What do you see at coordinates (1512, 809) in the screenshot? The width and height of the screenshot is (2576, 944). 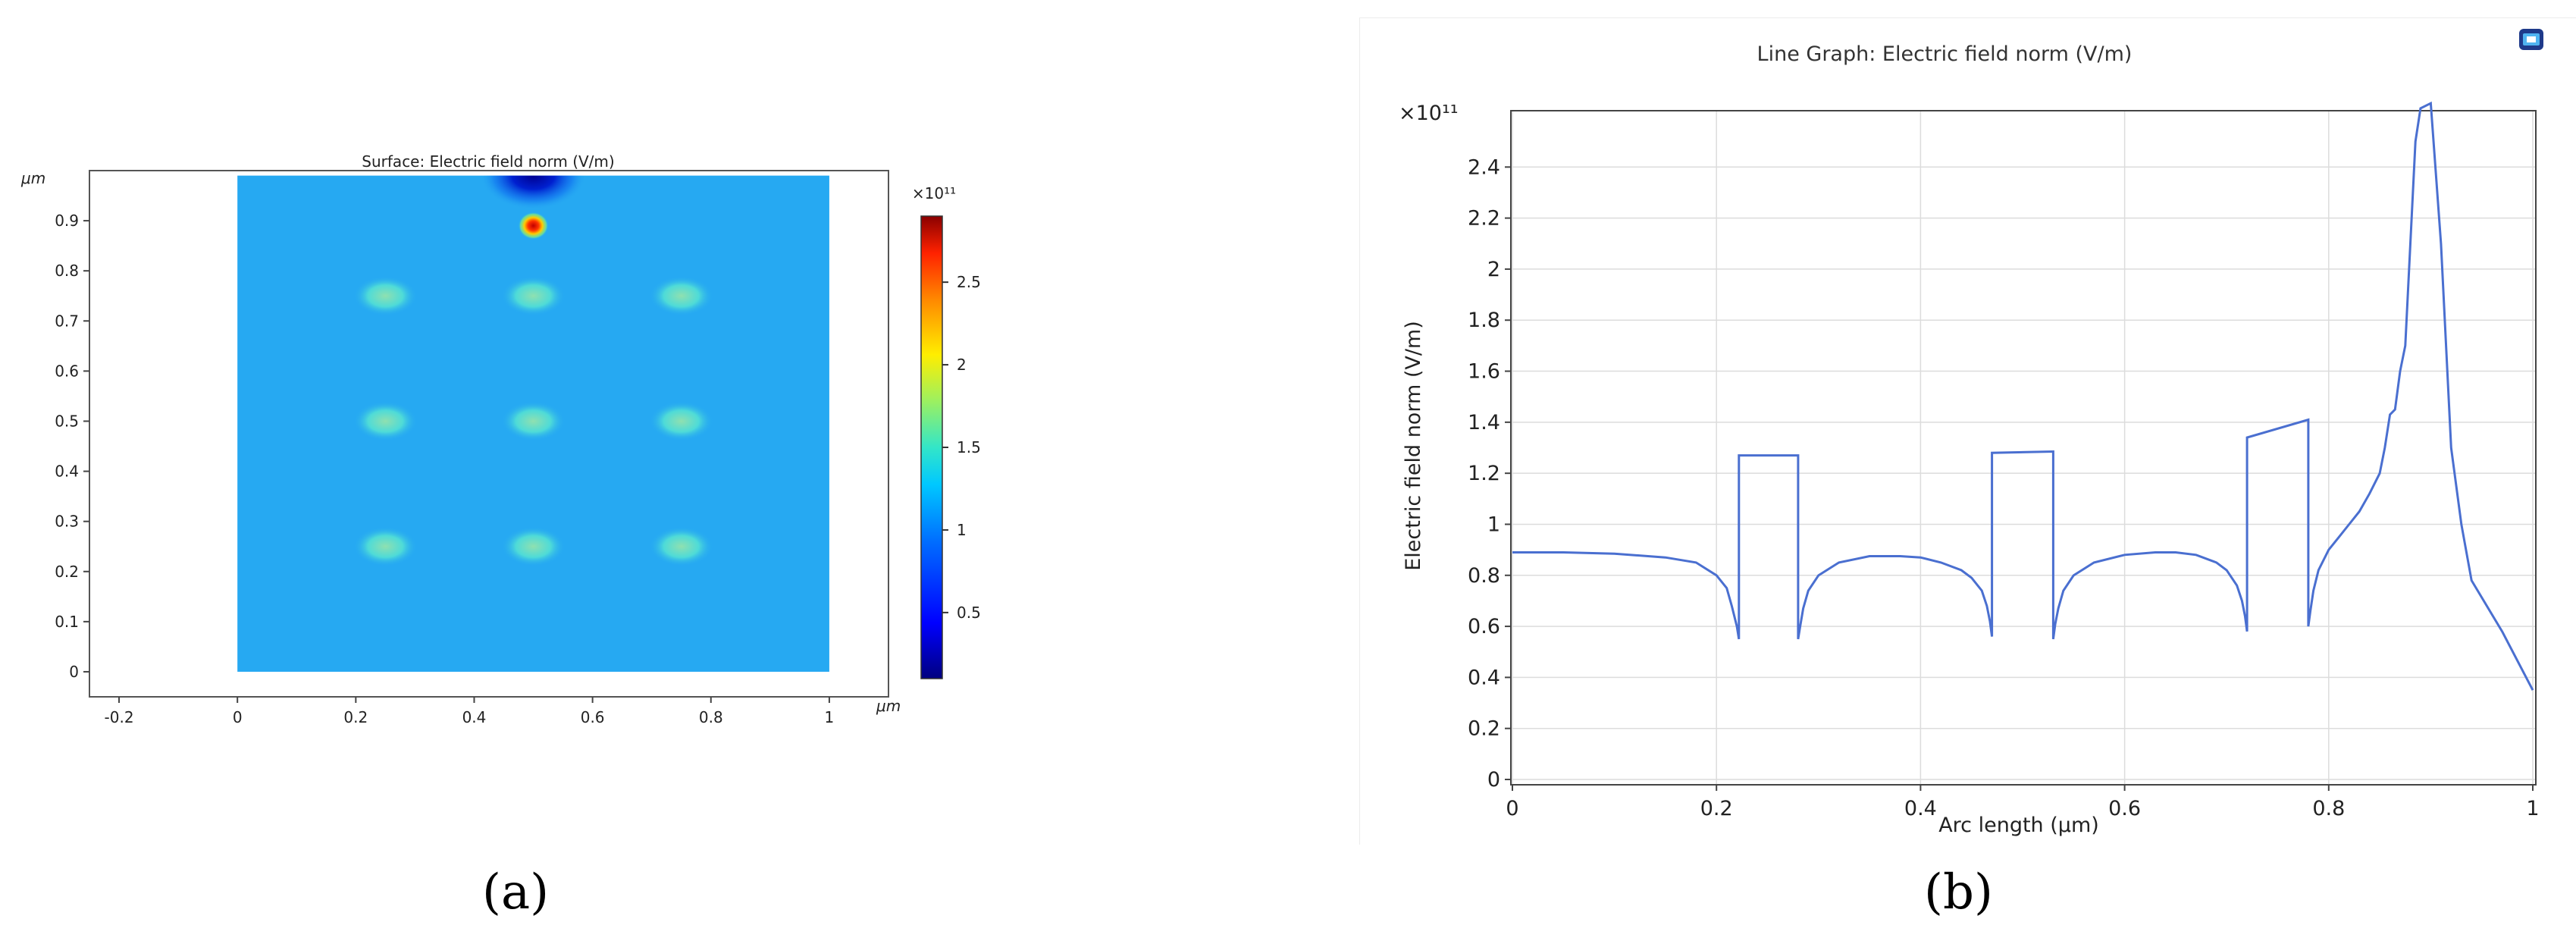 I see `x-tick-label: 0` at bounding box center [1512, 809].